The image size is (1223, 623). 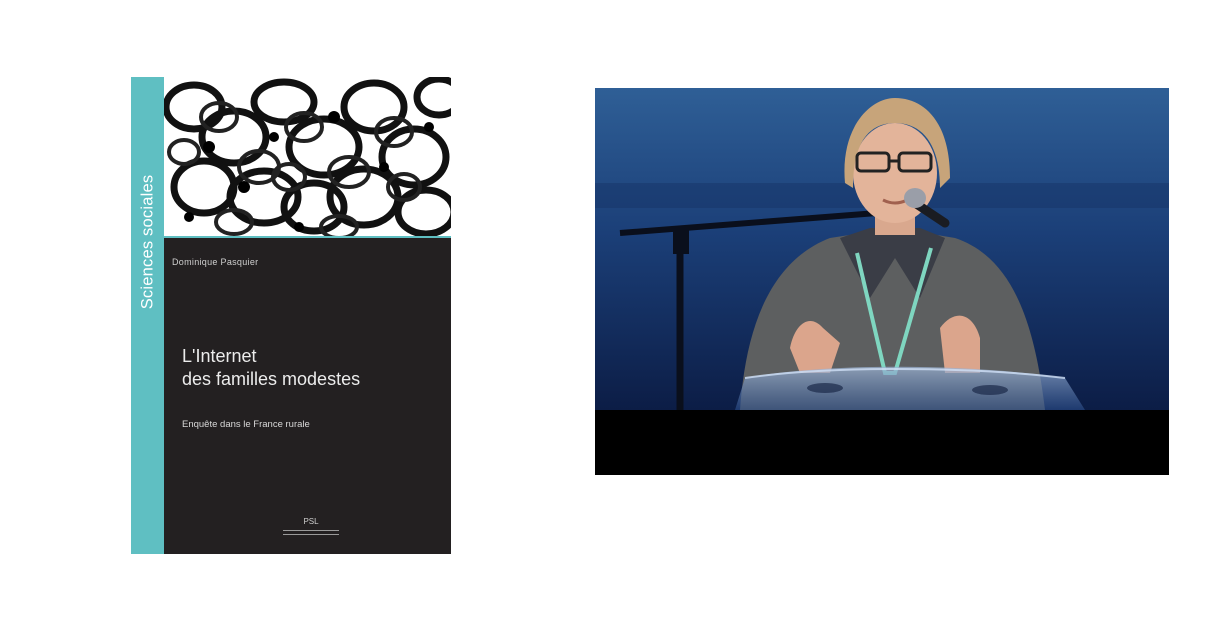 I want to click on publisher-logo: PSL, so click(x=311, y=529).